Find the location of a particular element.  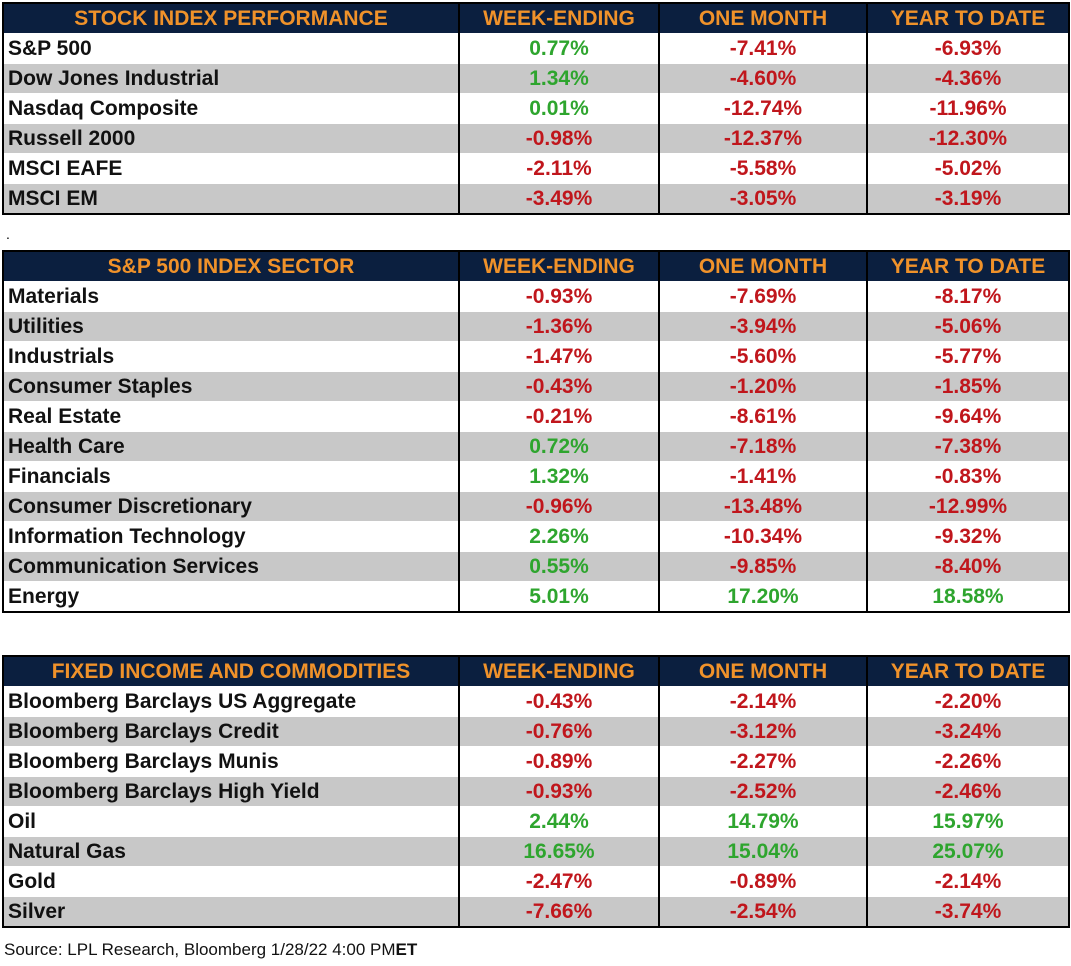

source-suffix: ET is located at coordinates (406, 949).